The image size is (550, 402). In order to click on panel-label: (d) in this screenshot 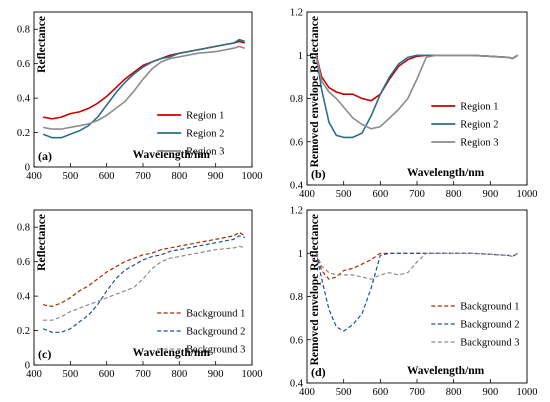, I will do `click(318, 372)`.